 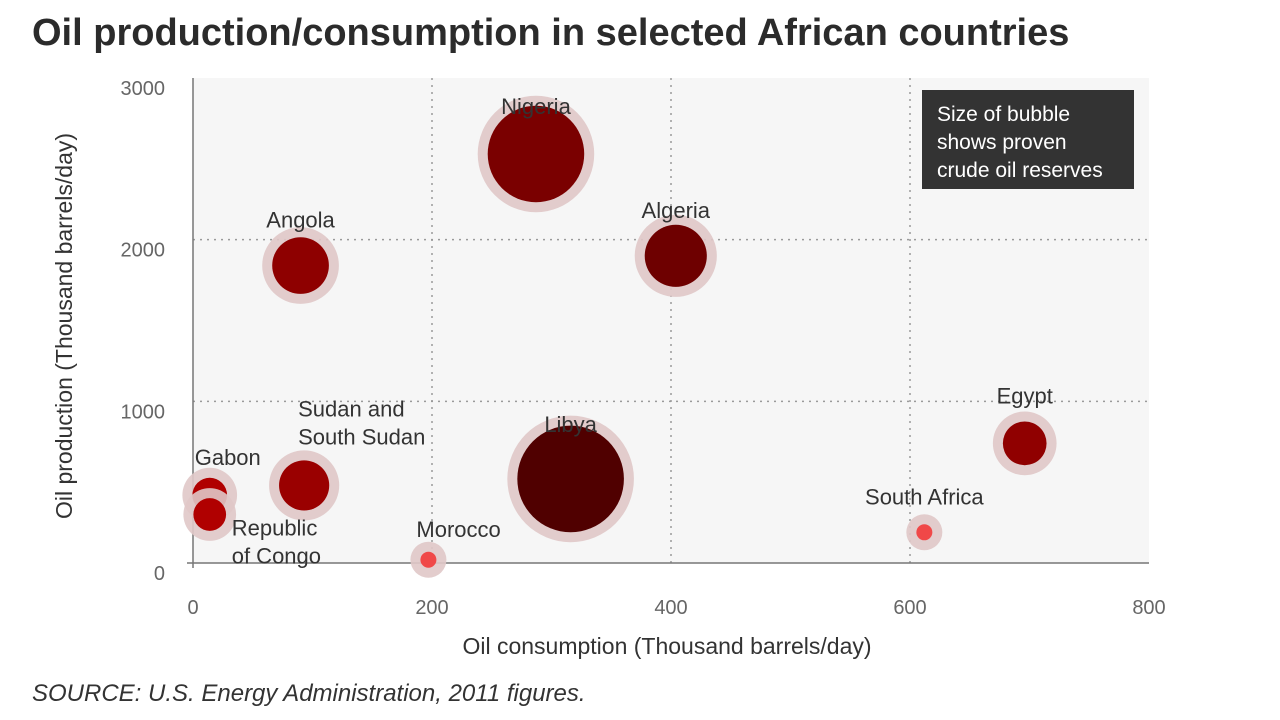 I want to click on point-label-line: Gabon, so click(x=228, y=457).